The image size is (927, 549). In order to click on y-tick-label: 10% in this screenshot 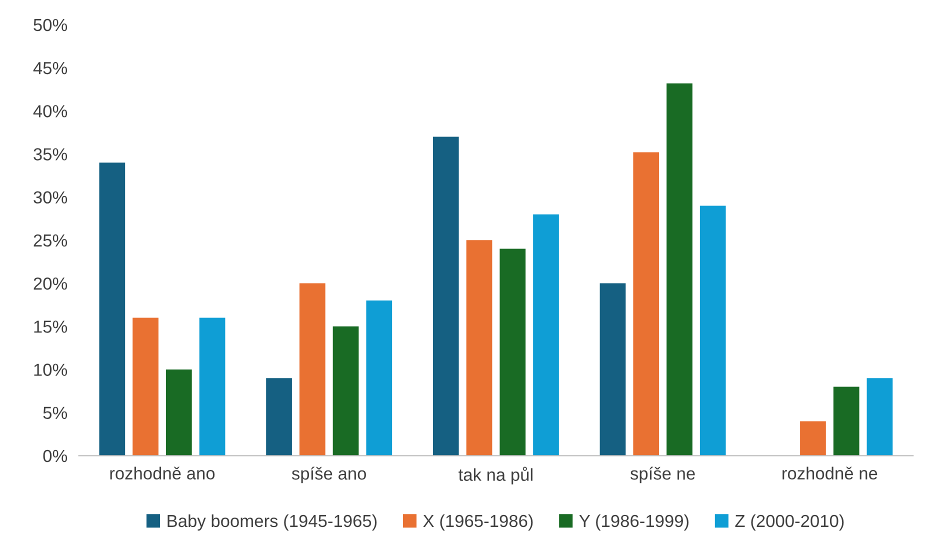, I will do `click(51, 370)`.